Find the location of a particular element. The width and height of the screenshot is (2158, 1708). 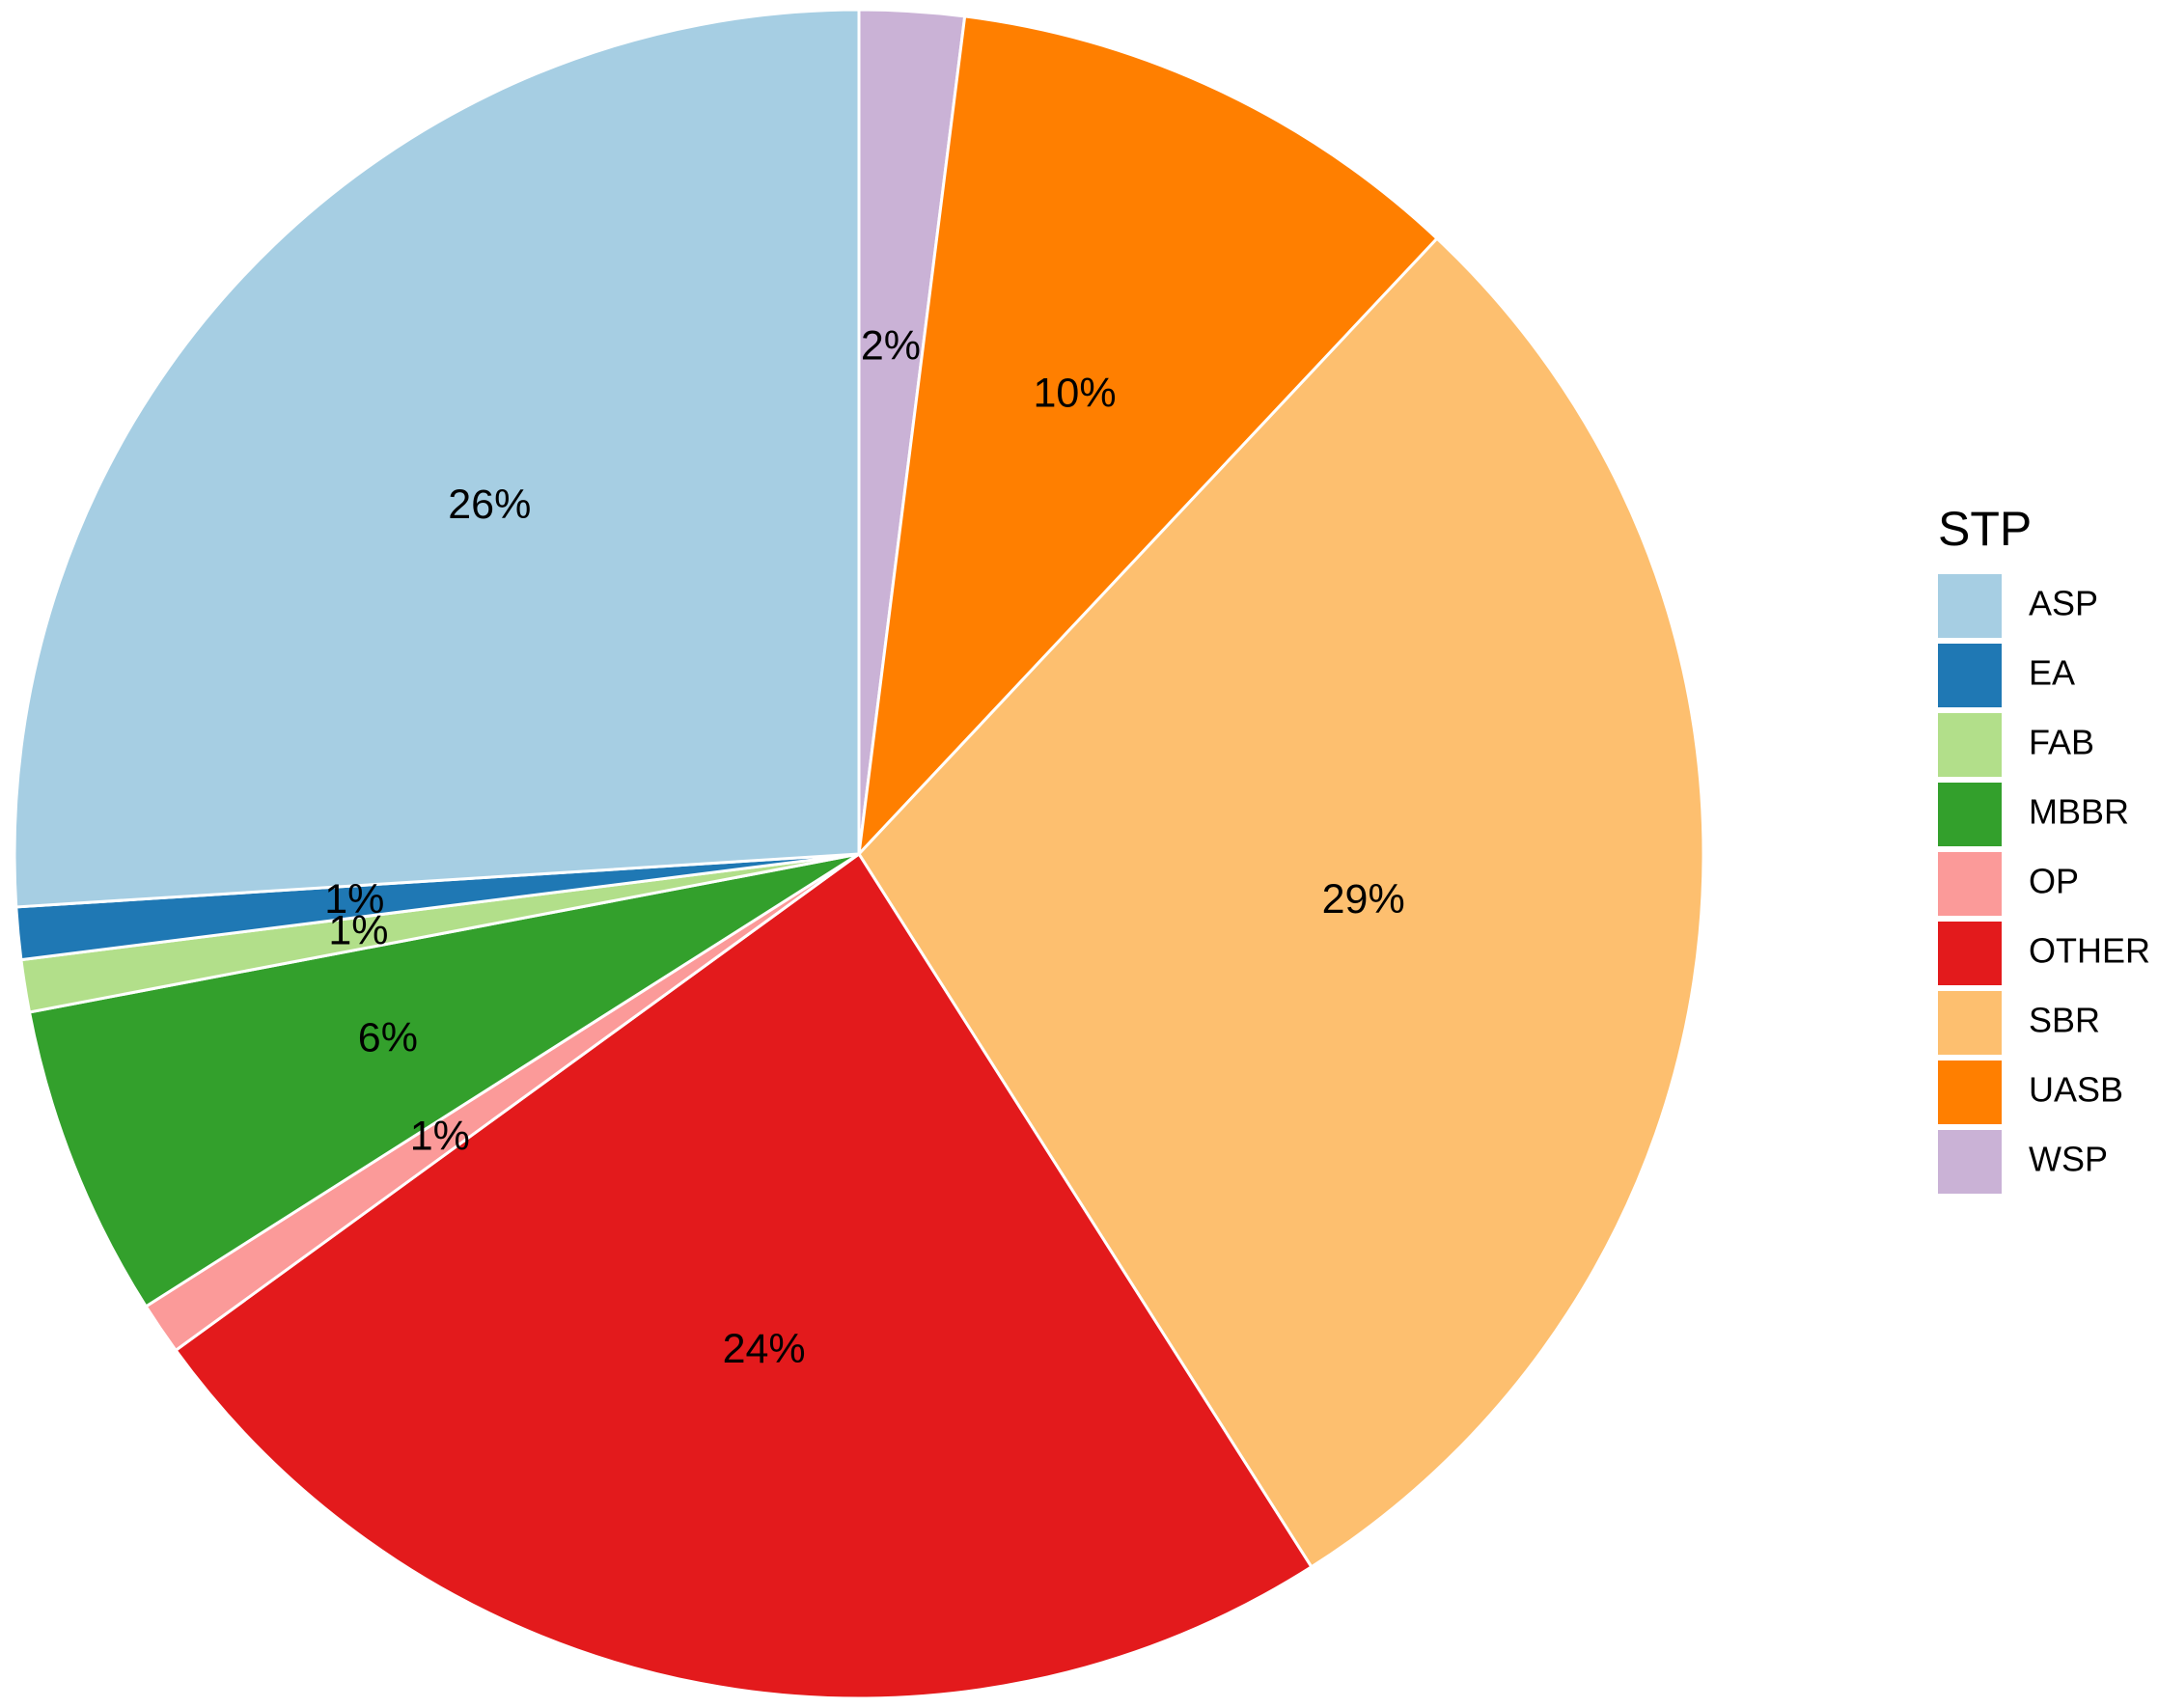

slice-label-other: 24% is located at coordinates (765, 1349).